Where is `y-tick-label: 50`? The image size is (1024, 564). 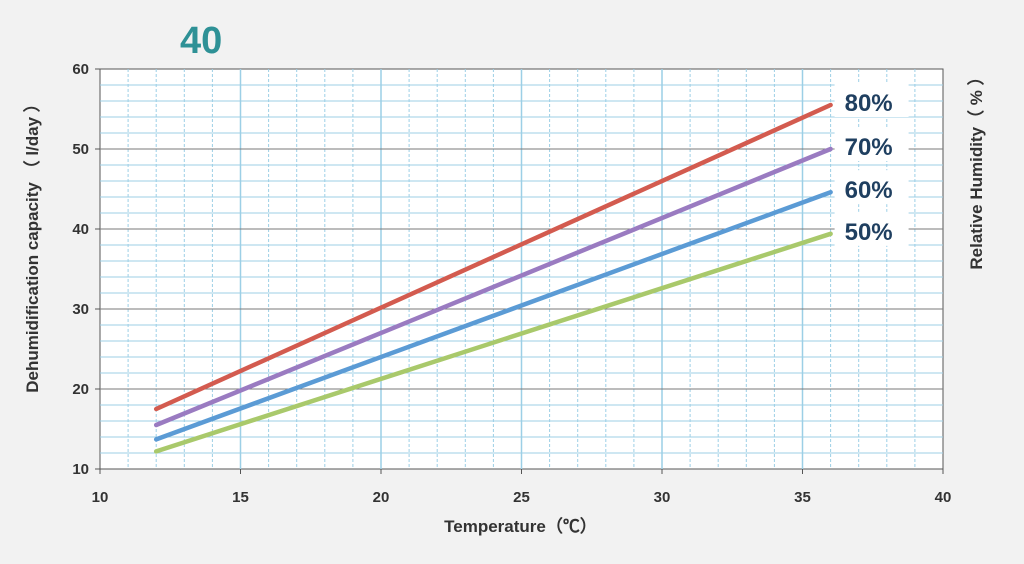
y-tick-label: 50 is located at coordinates (80, 149).